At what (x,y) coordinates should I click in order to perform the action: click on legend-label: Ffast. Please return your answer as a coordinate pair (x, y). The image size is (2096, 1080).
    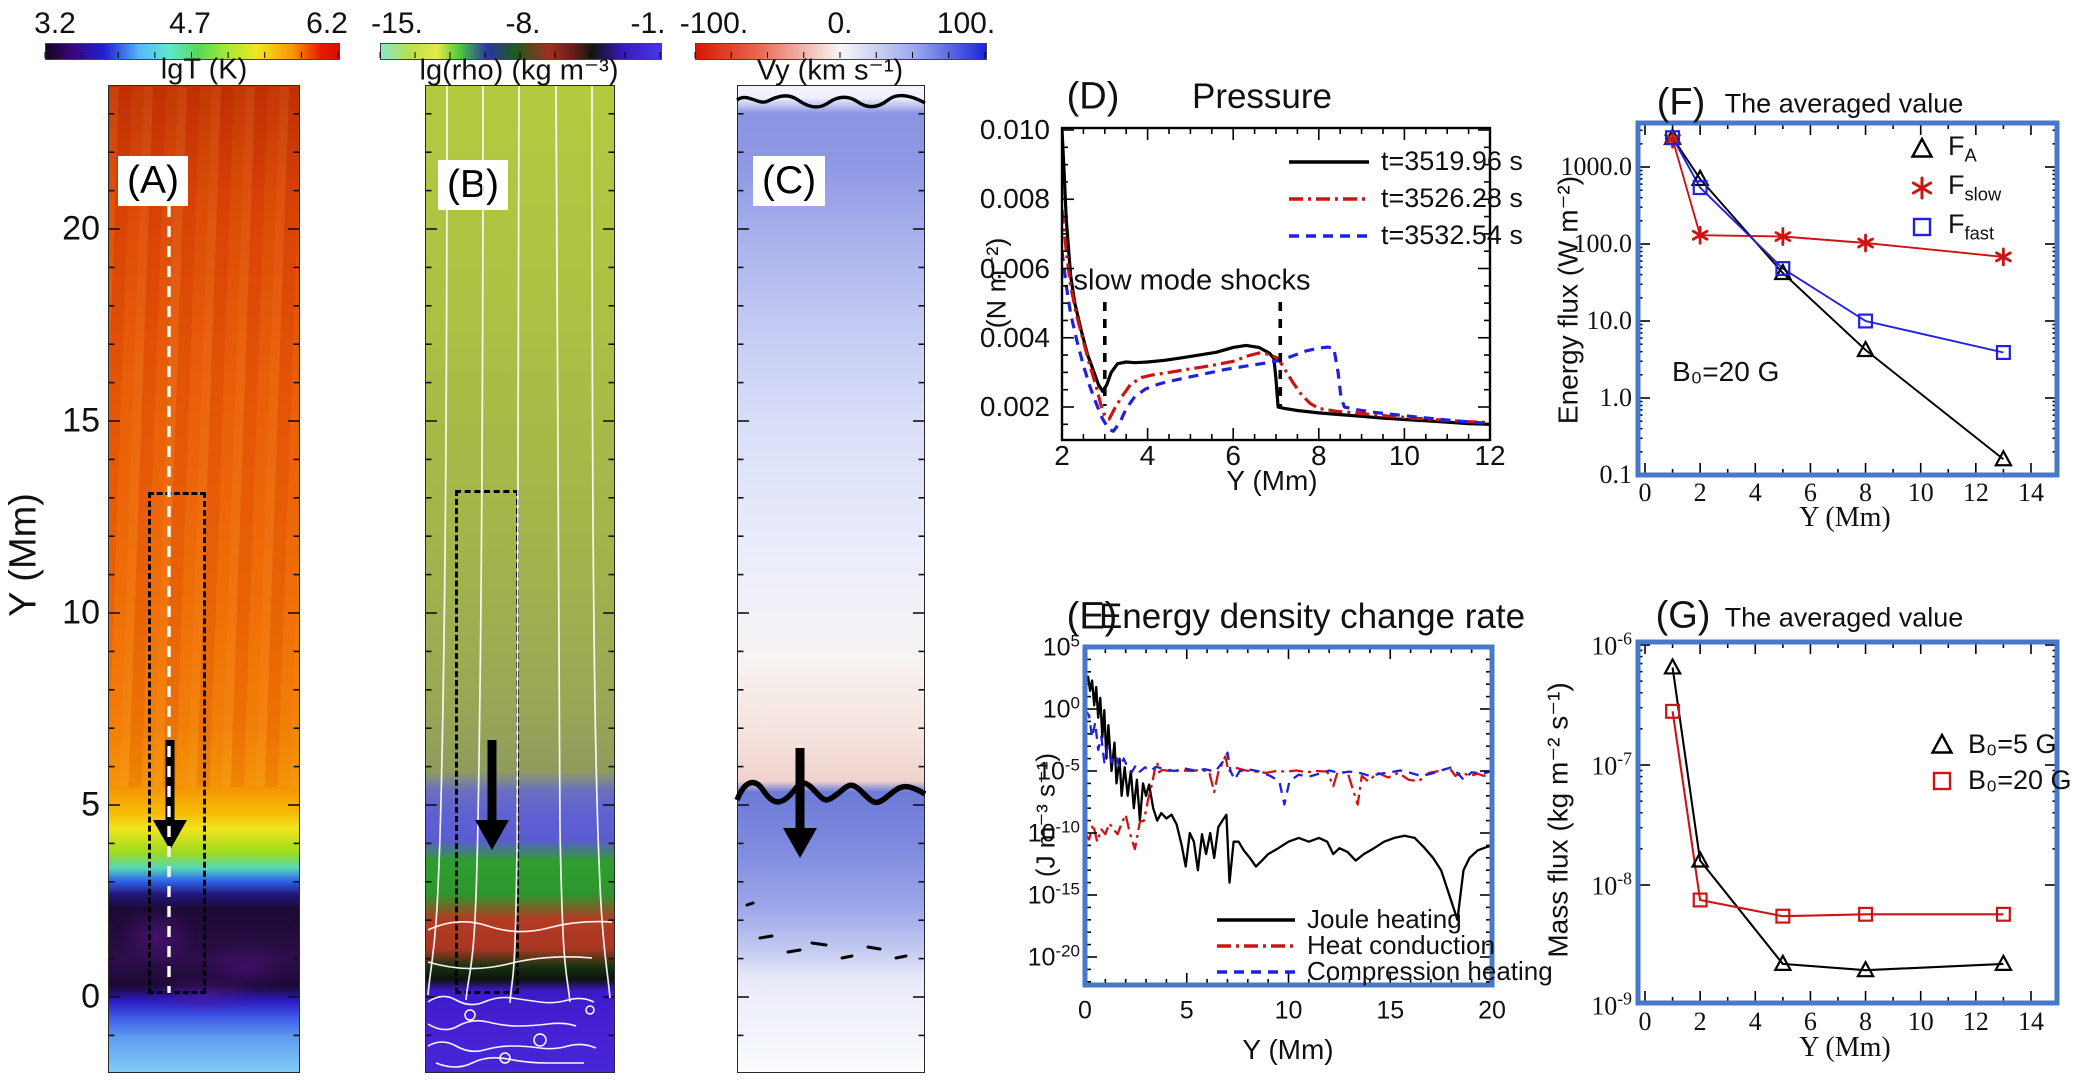
    Looking at the image, I should click on (1971, 226).